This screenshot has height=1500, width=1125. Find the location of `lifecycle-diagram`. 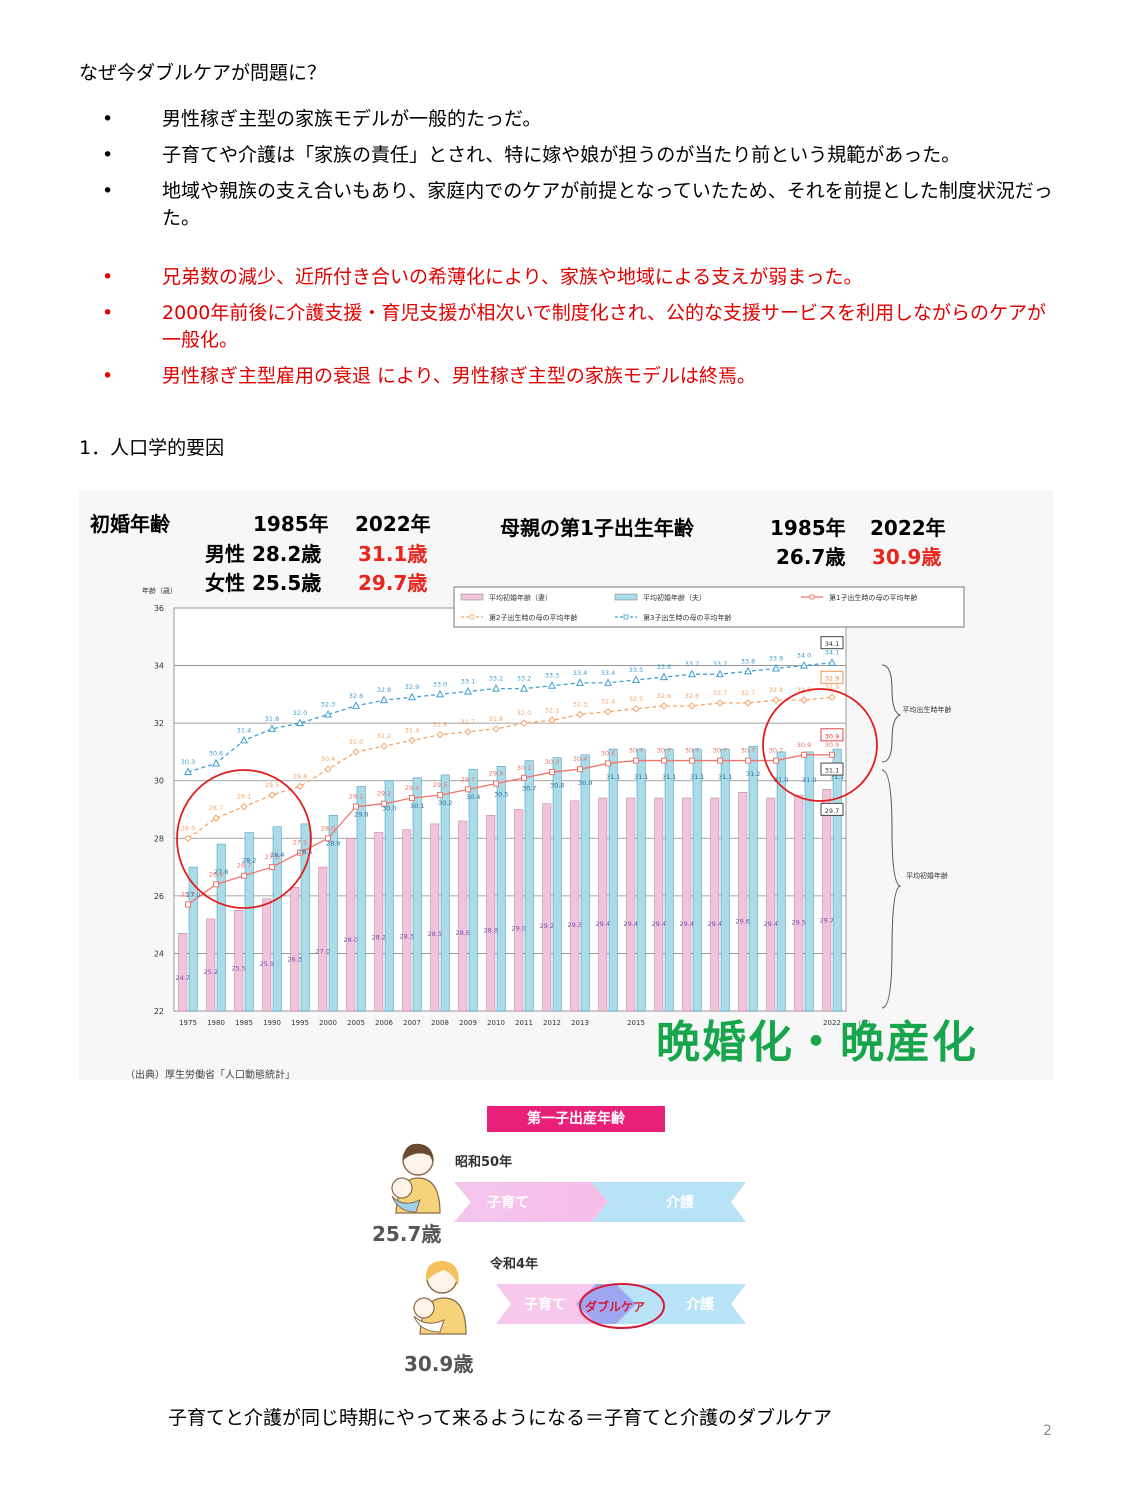

lifecycle-diagram is located at coordinates (568, 1239).